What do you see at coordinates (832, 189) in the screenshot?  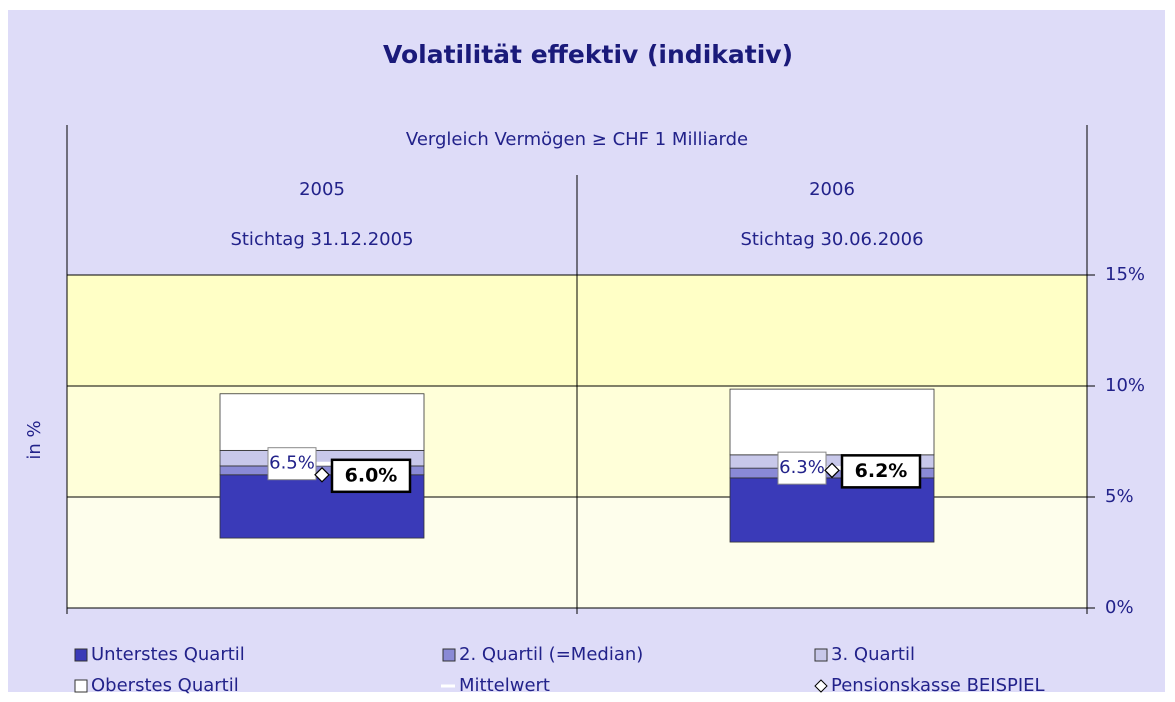 I see `category-label: 2006` at bounding box center [832, 189].